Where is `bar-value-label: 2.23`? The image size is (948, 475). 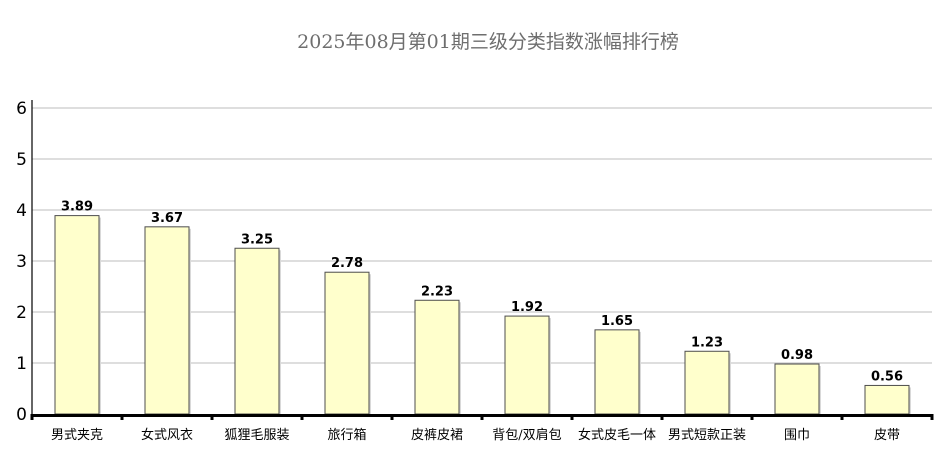 bar-value-label: 2.23 is located at coordinates (437, 291).